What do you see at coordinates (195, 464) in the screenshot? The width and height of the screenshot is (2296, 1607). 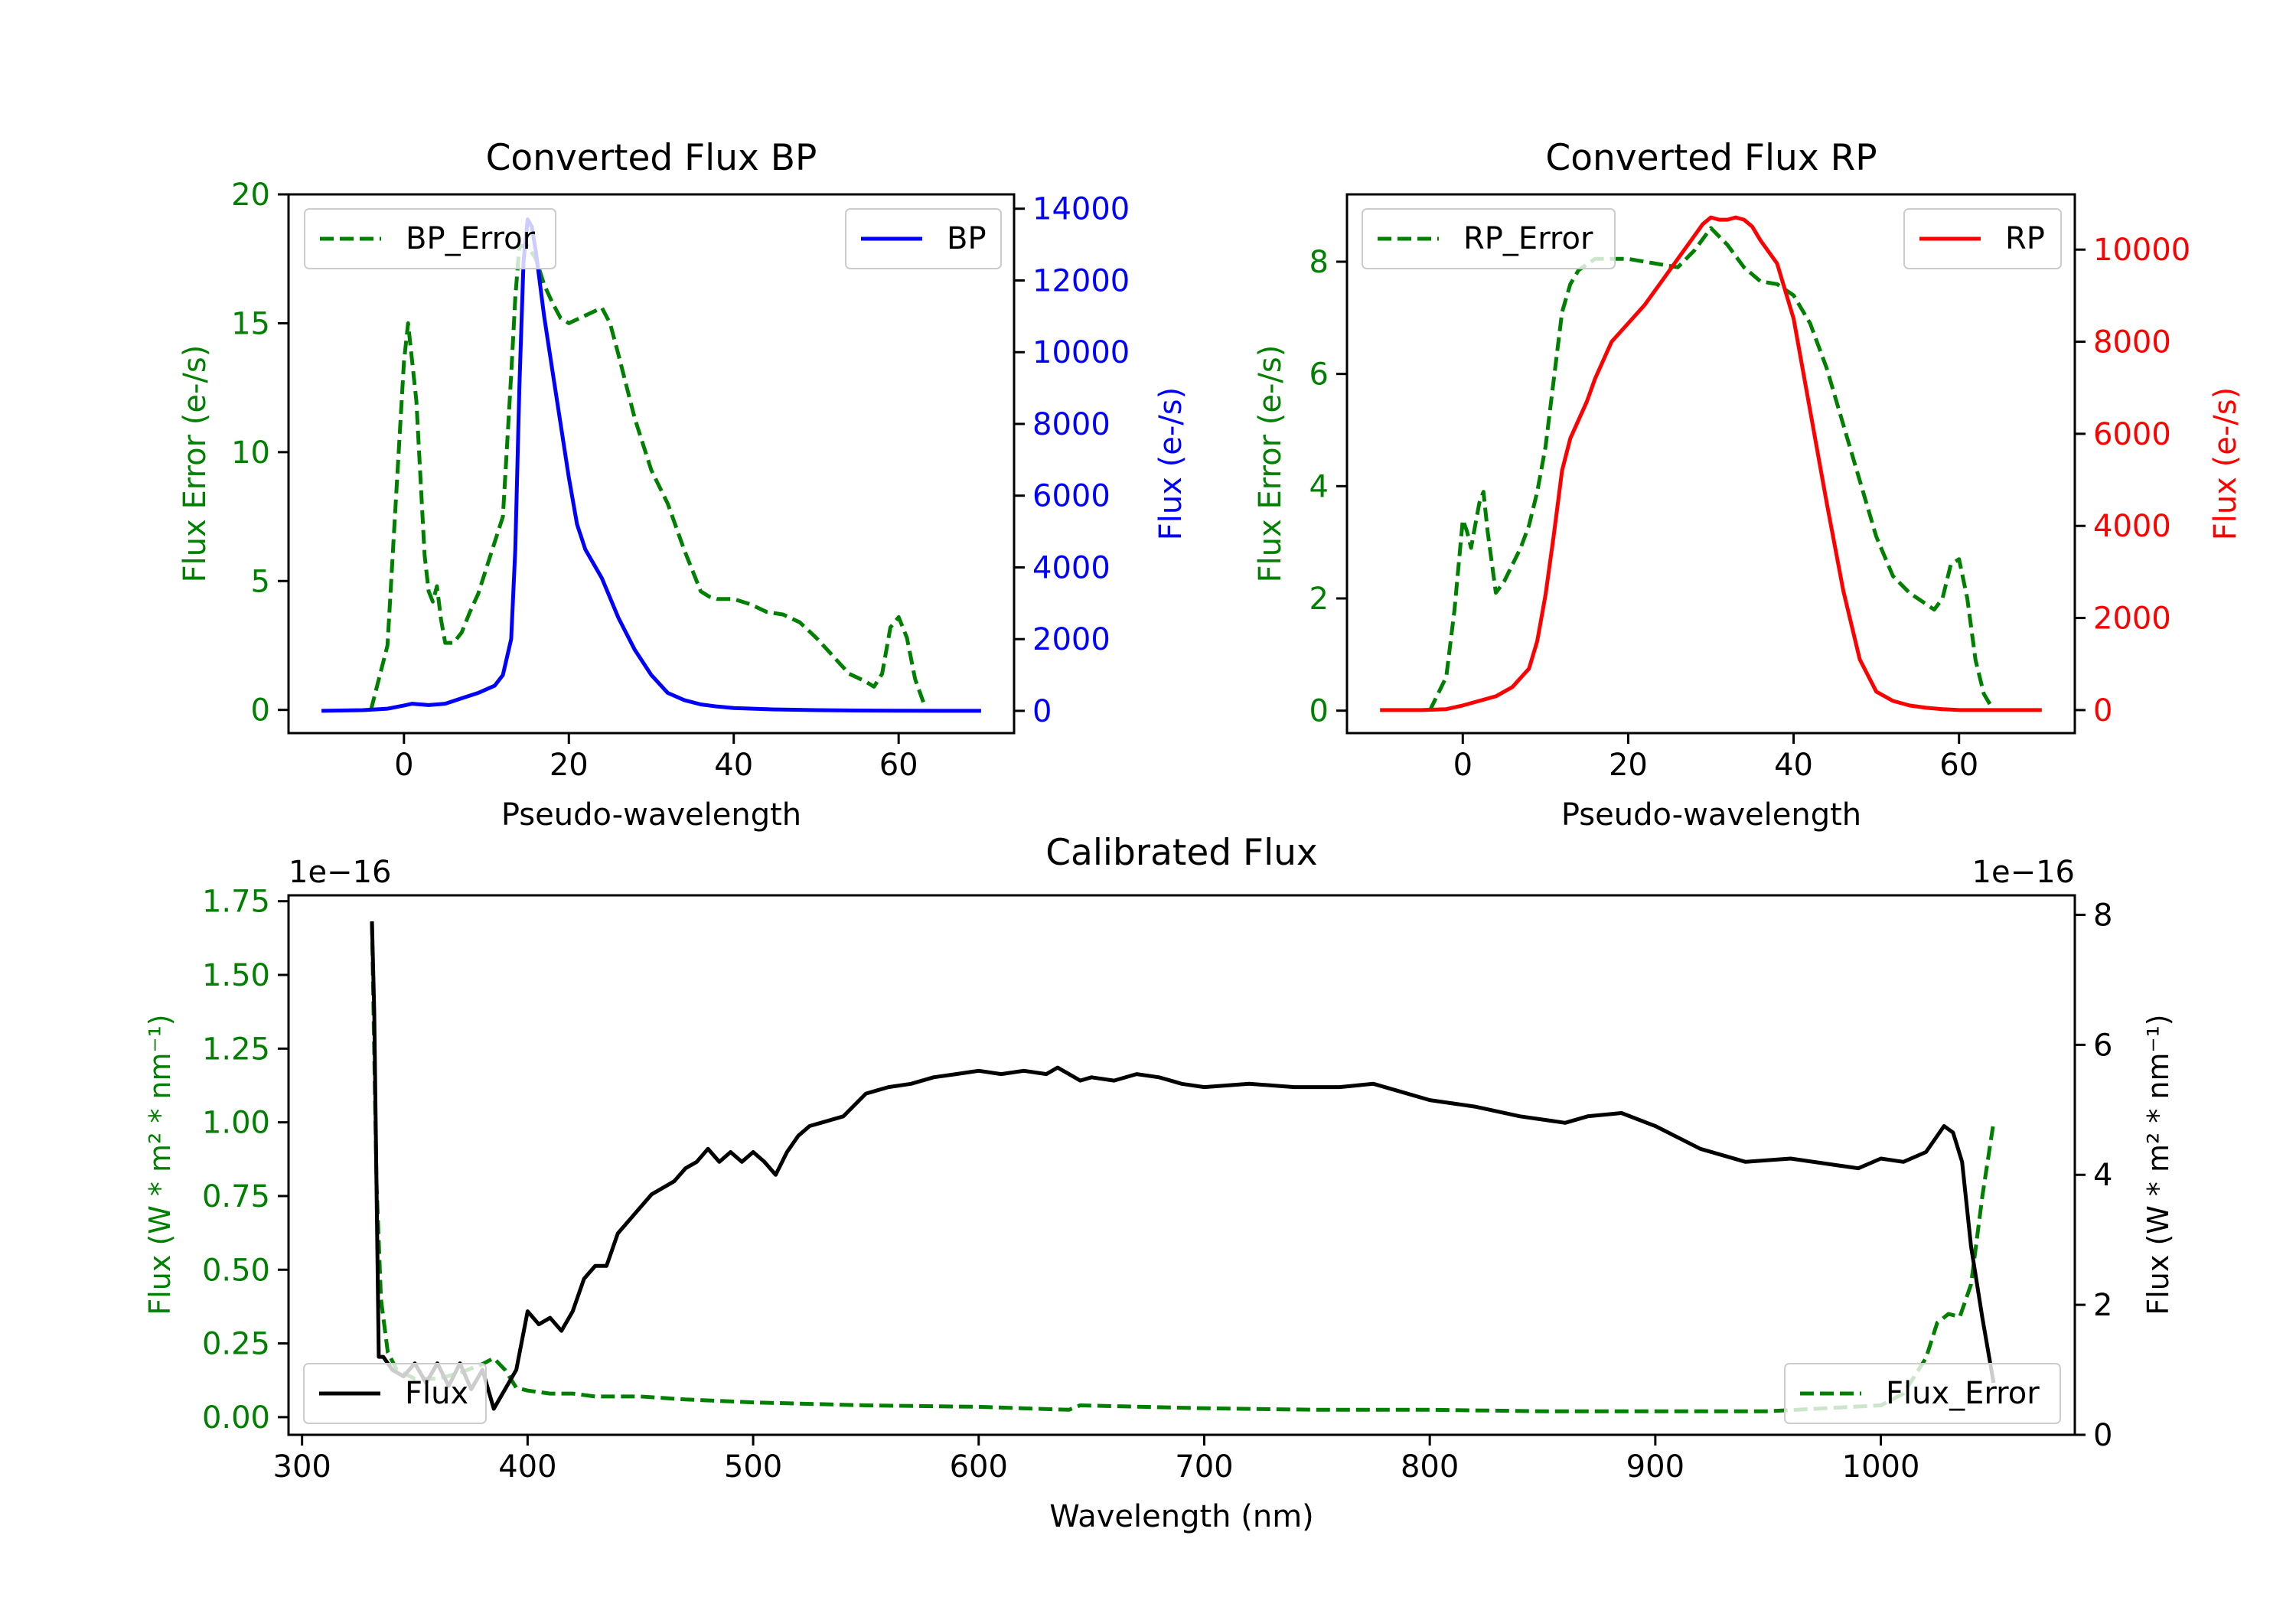 I see `bp-ylabel-left: Flux Error (e-/s)` at bounding box center [195, 464].